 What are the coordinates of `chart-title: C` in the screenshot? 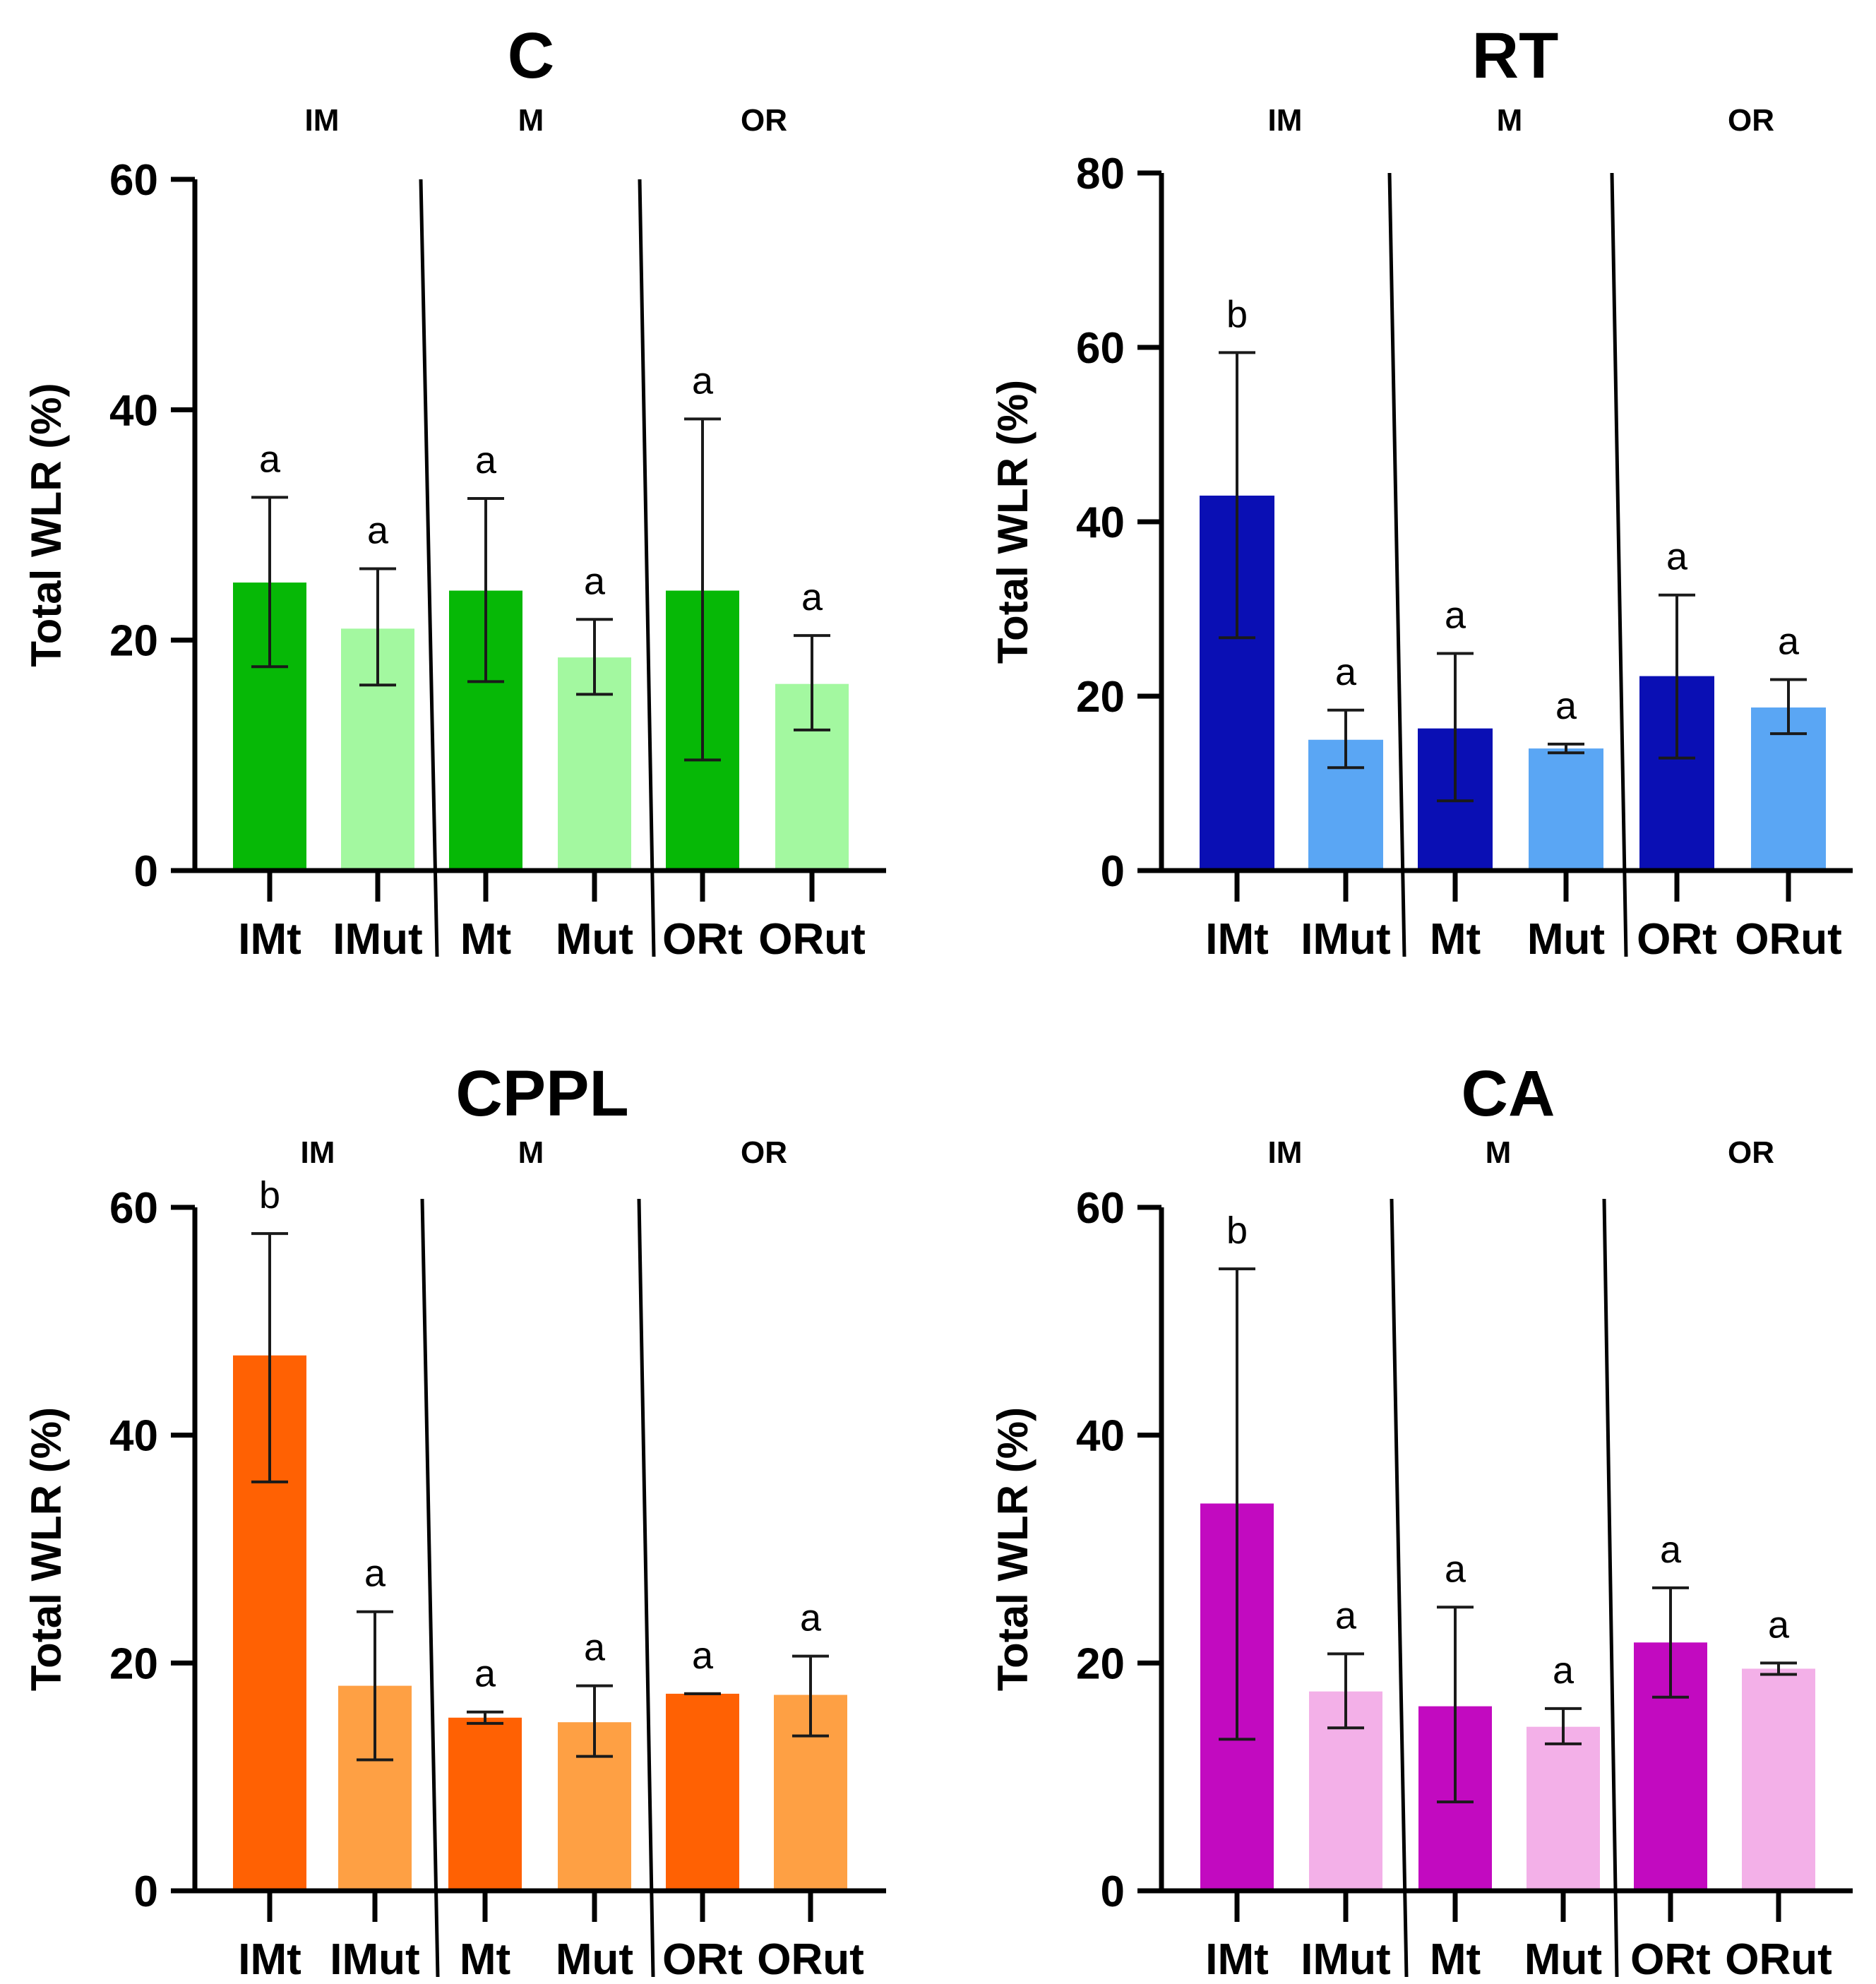 It's located at (531, 56).